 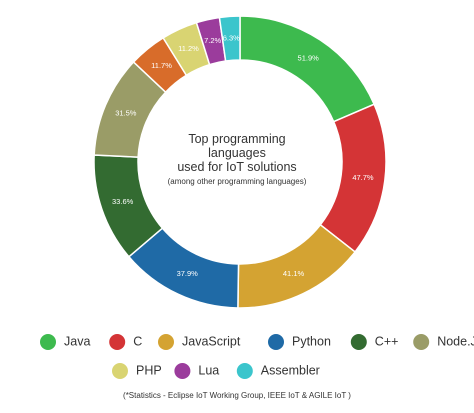 What do you see at coordinates (211, 341) in the screenshot?
I see `legend-label: JavaScript` at bounding box center [211, 341].